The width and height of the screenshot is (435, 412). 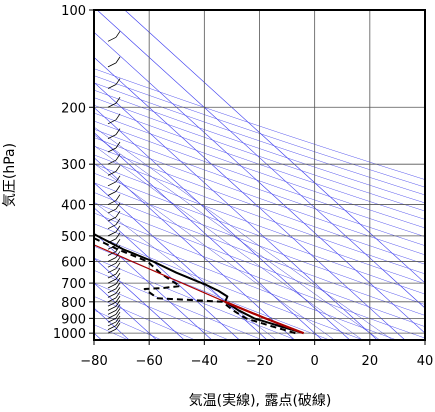 What do you see at coordinates (425, 361) in the screenshot?
I see `x-tick-label: 40` at bounding box center [425, 361].